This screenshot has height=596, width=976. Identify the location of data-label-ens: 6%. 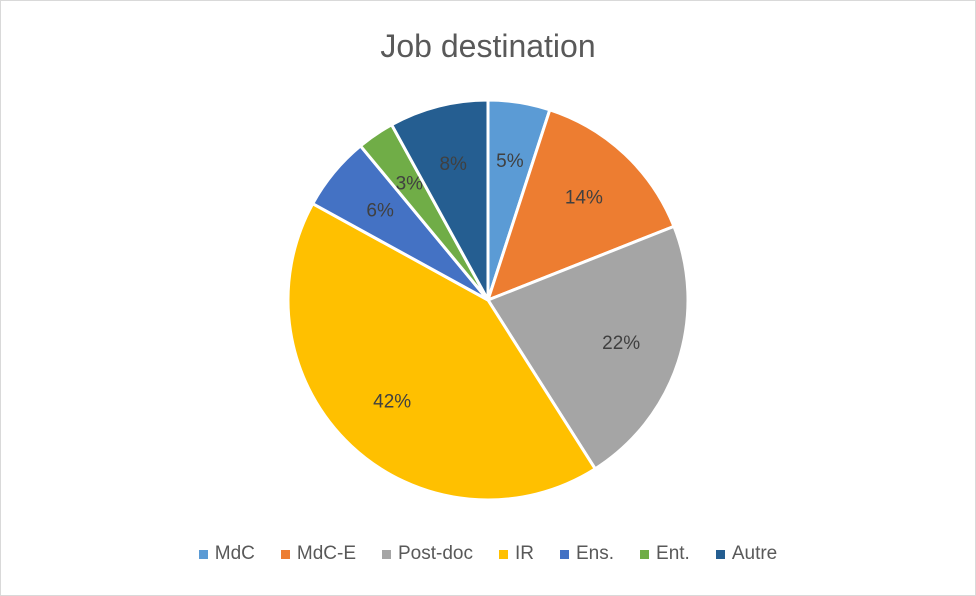
(380, 210).